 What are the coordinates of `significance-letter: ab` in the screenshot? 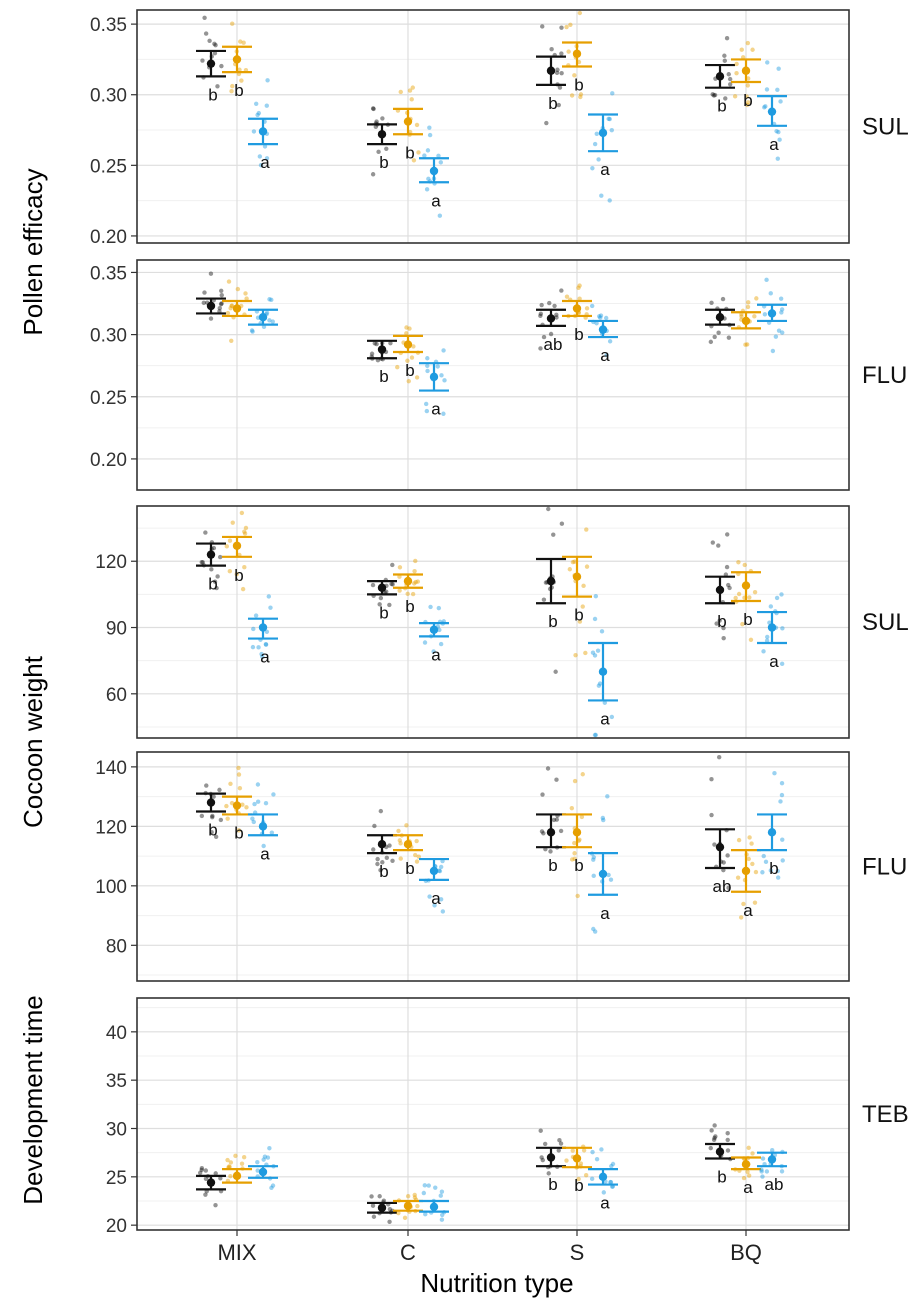 It's located at (553, 344).